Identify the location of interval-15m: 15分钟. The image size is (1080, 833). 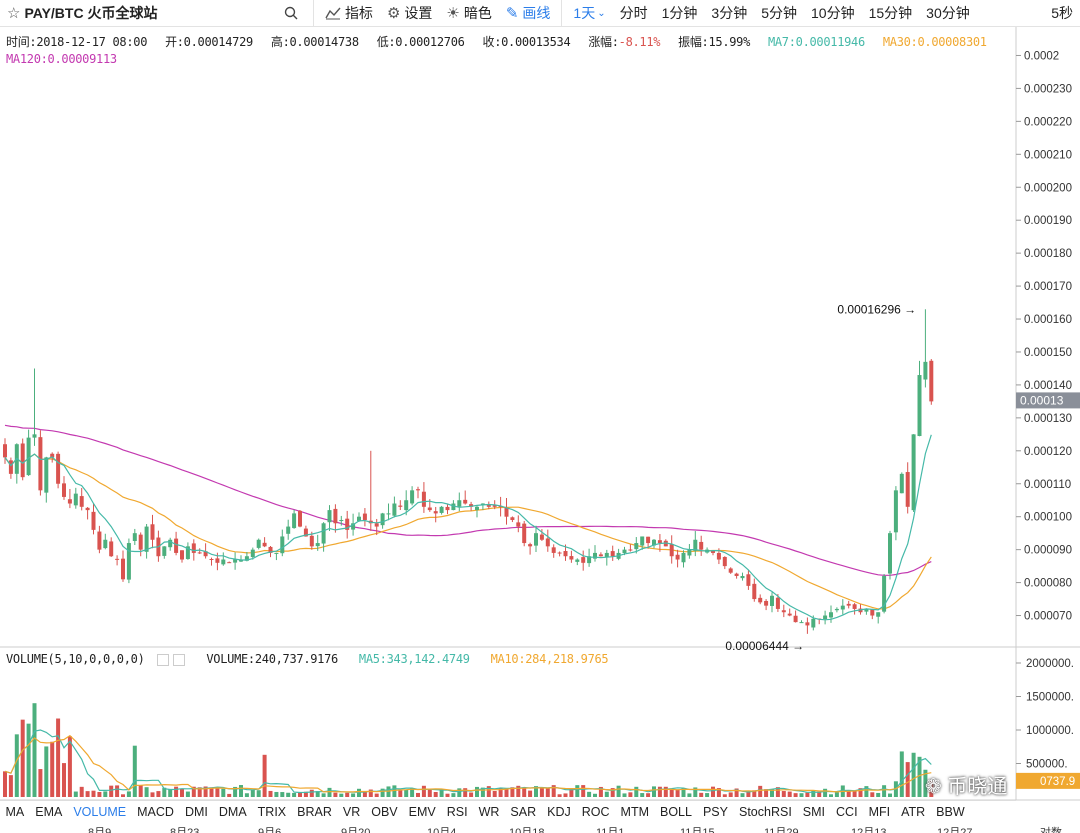
(891, 13).